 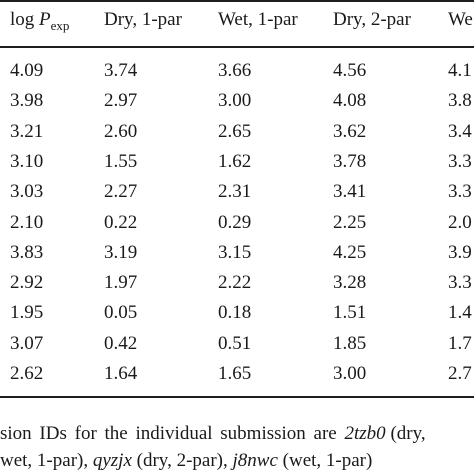 I want to click on table-cell: 0.18, so click(x=235, y=313).